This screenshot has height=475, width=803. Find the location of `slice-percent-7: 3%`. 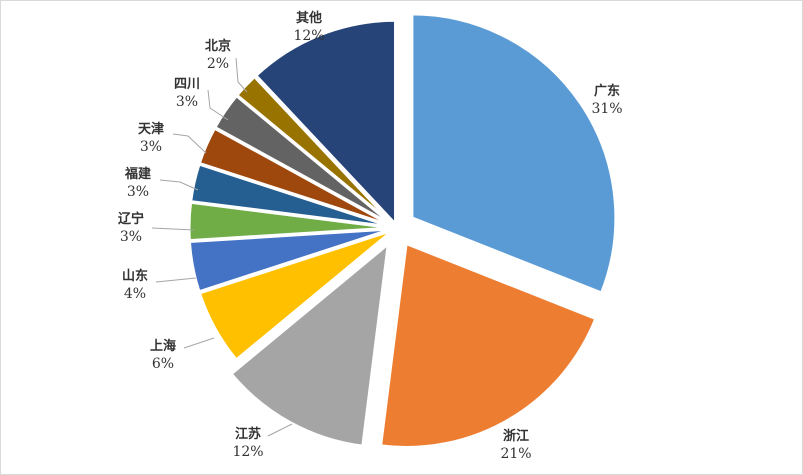

slice-percent-7: 3% is located at coordinates (138, 192).